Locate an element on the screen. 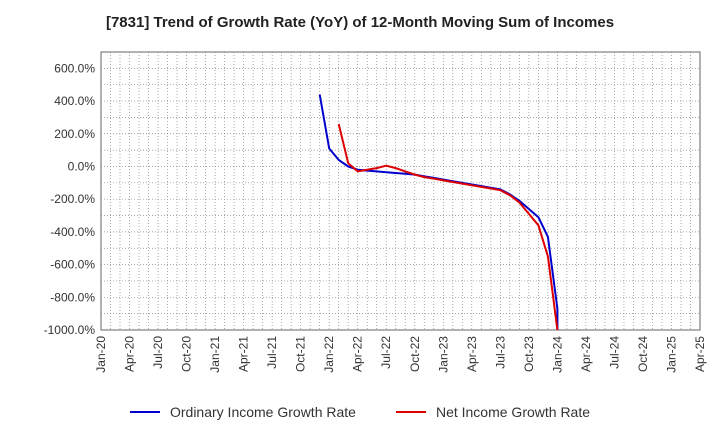  x-tick-label: Apr-25 is located at coordinates (700, 354).